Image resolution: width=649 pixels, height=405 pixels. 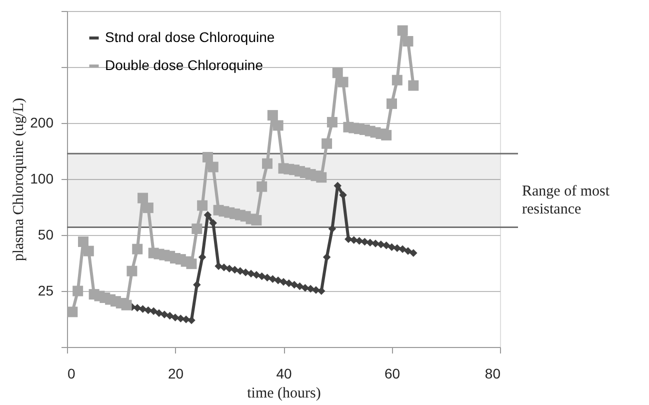 What do you see at coordinates (42, 178) in the screenshot?
I see `y-tick-label: 100` at bounding box center [42, 178].